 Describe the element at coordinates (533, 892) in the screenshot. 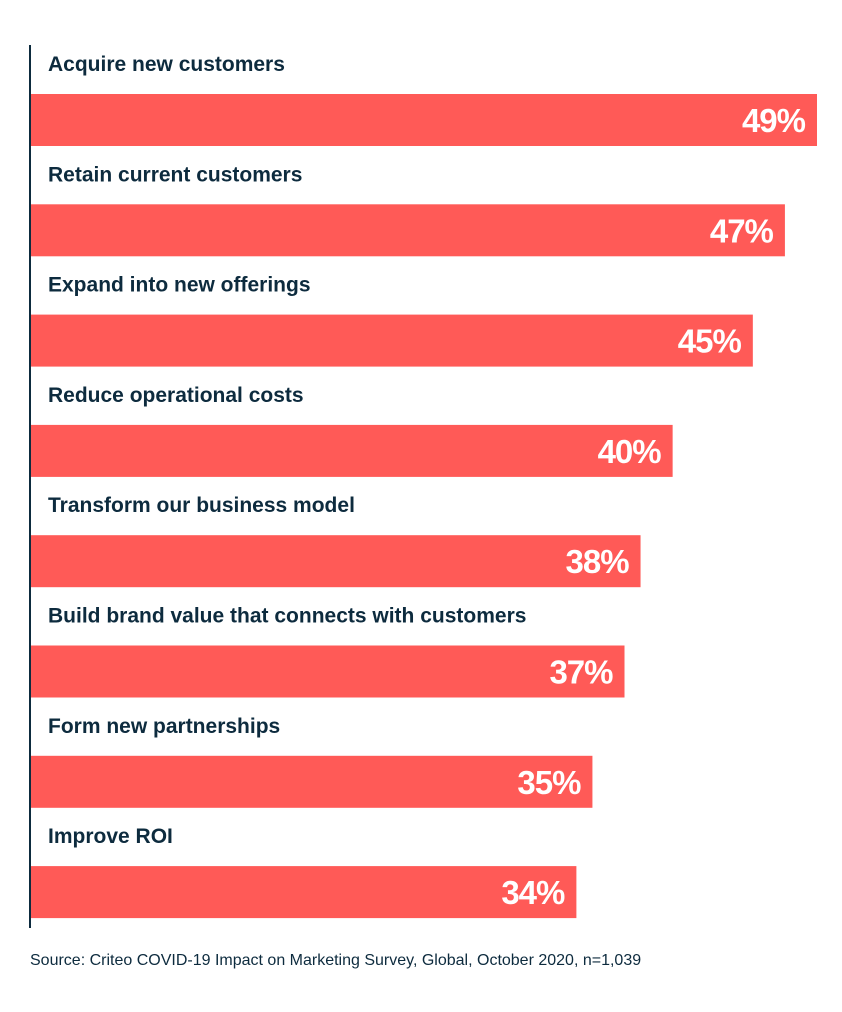

I see `value-label: 34%` at that location.